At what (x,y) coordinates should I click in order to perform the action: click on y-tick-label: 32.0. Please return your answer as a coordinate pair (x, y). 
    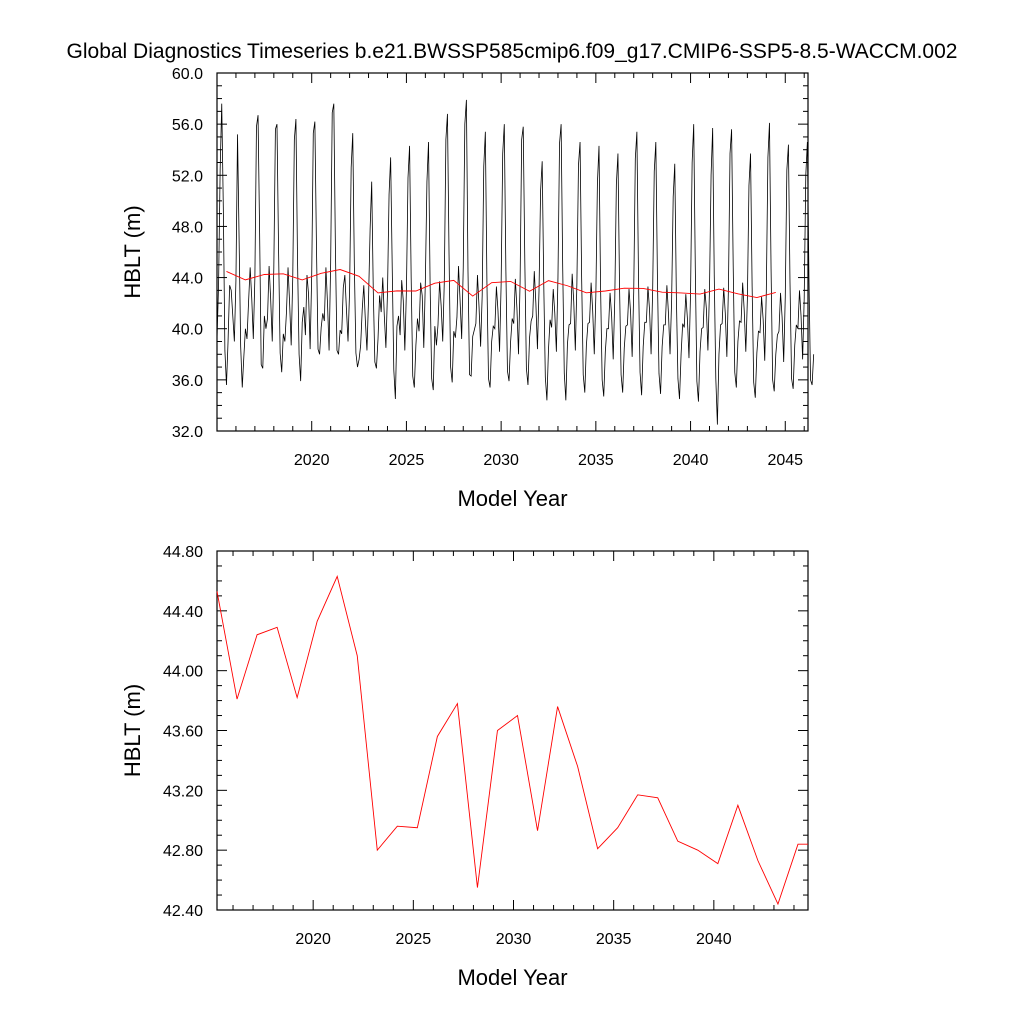
    Looking at the image, I should click on (187, 432).